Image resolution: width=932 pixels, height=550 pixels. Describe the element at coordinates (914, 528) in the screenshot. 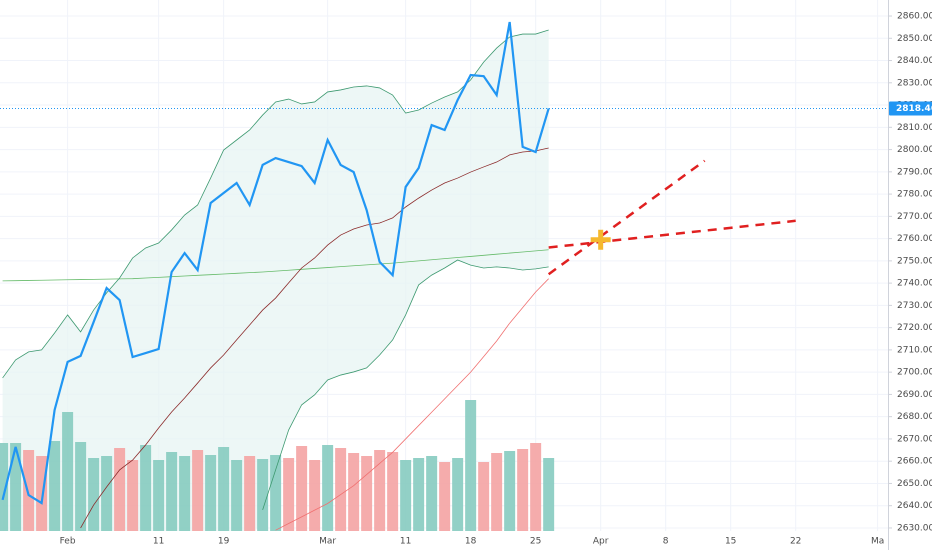

I see `y-tick-label: 2630.00` at that location.